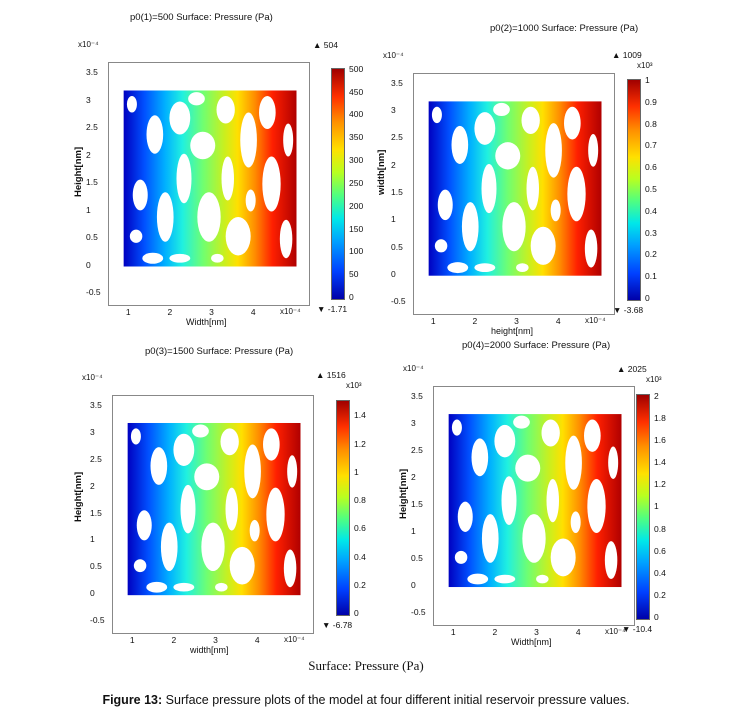 The image size is (732, 714). What do you see at coordinates (201, 17) in the screenshot?
I see `panel-title: p0(1)=500 Surface: Pressure (Pa)` at bounding box center [201, 17].